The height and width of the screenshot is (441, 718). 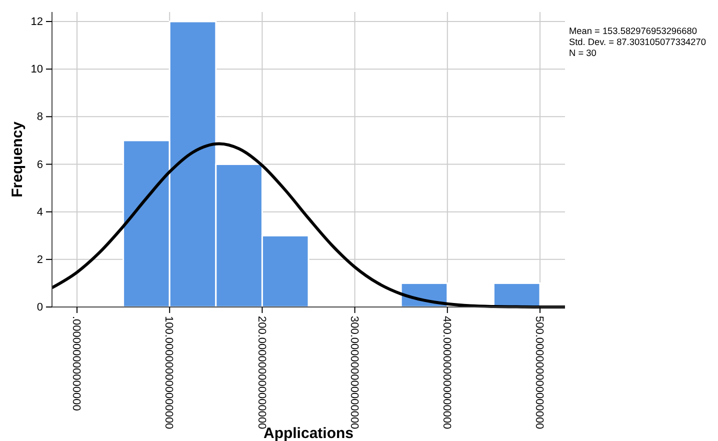 I want to click on x-tick-label: 500.000000000000000, so click(x=539, y=373).